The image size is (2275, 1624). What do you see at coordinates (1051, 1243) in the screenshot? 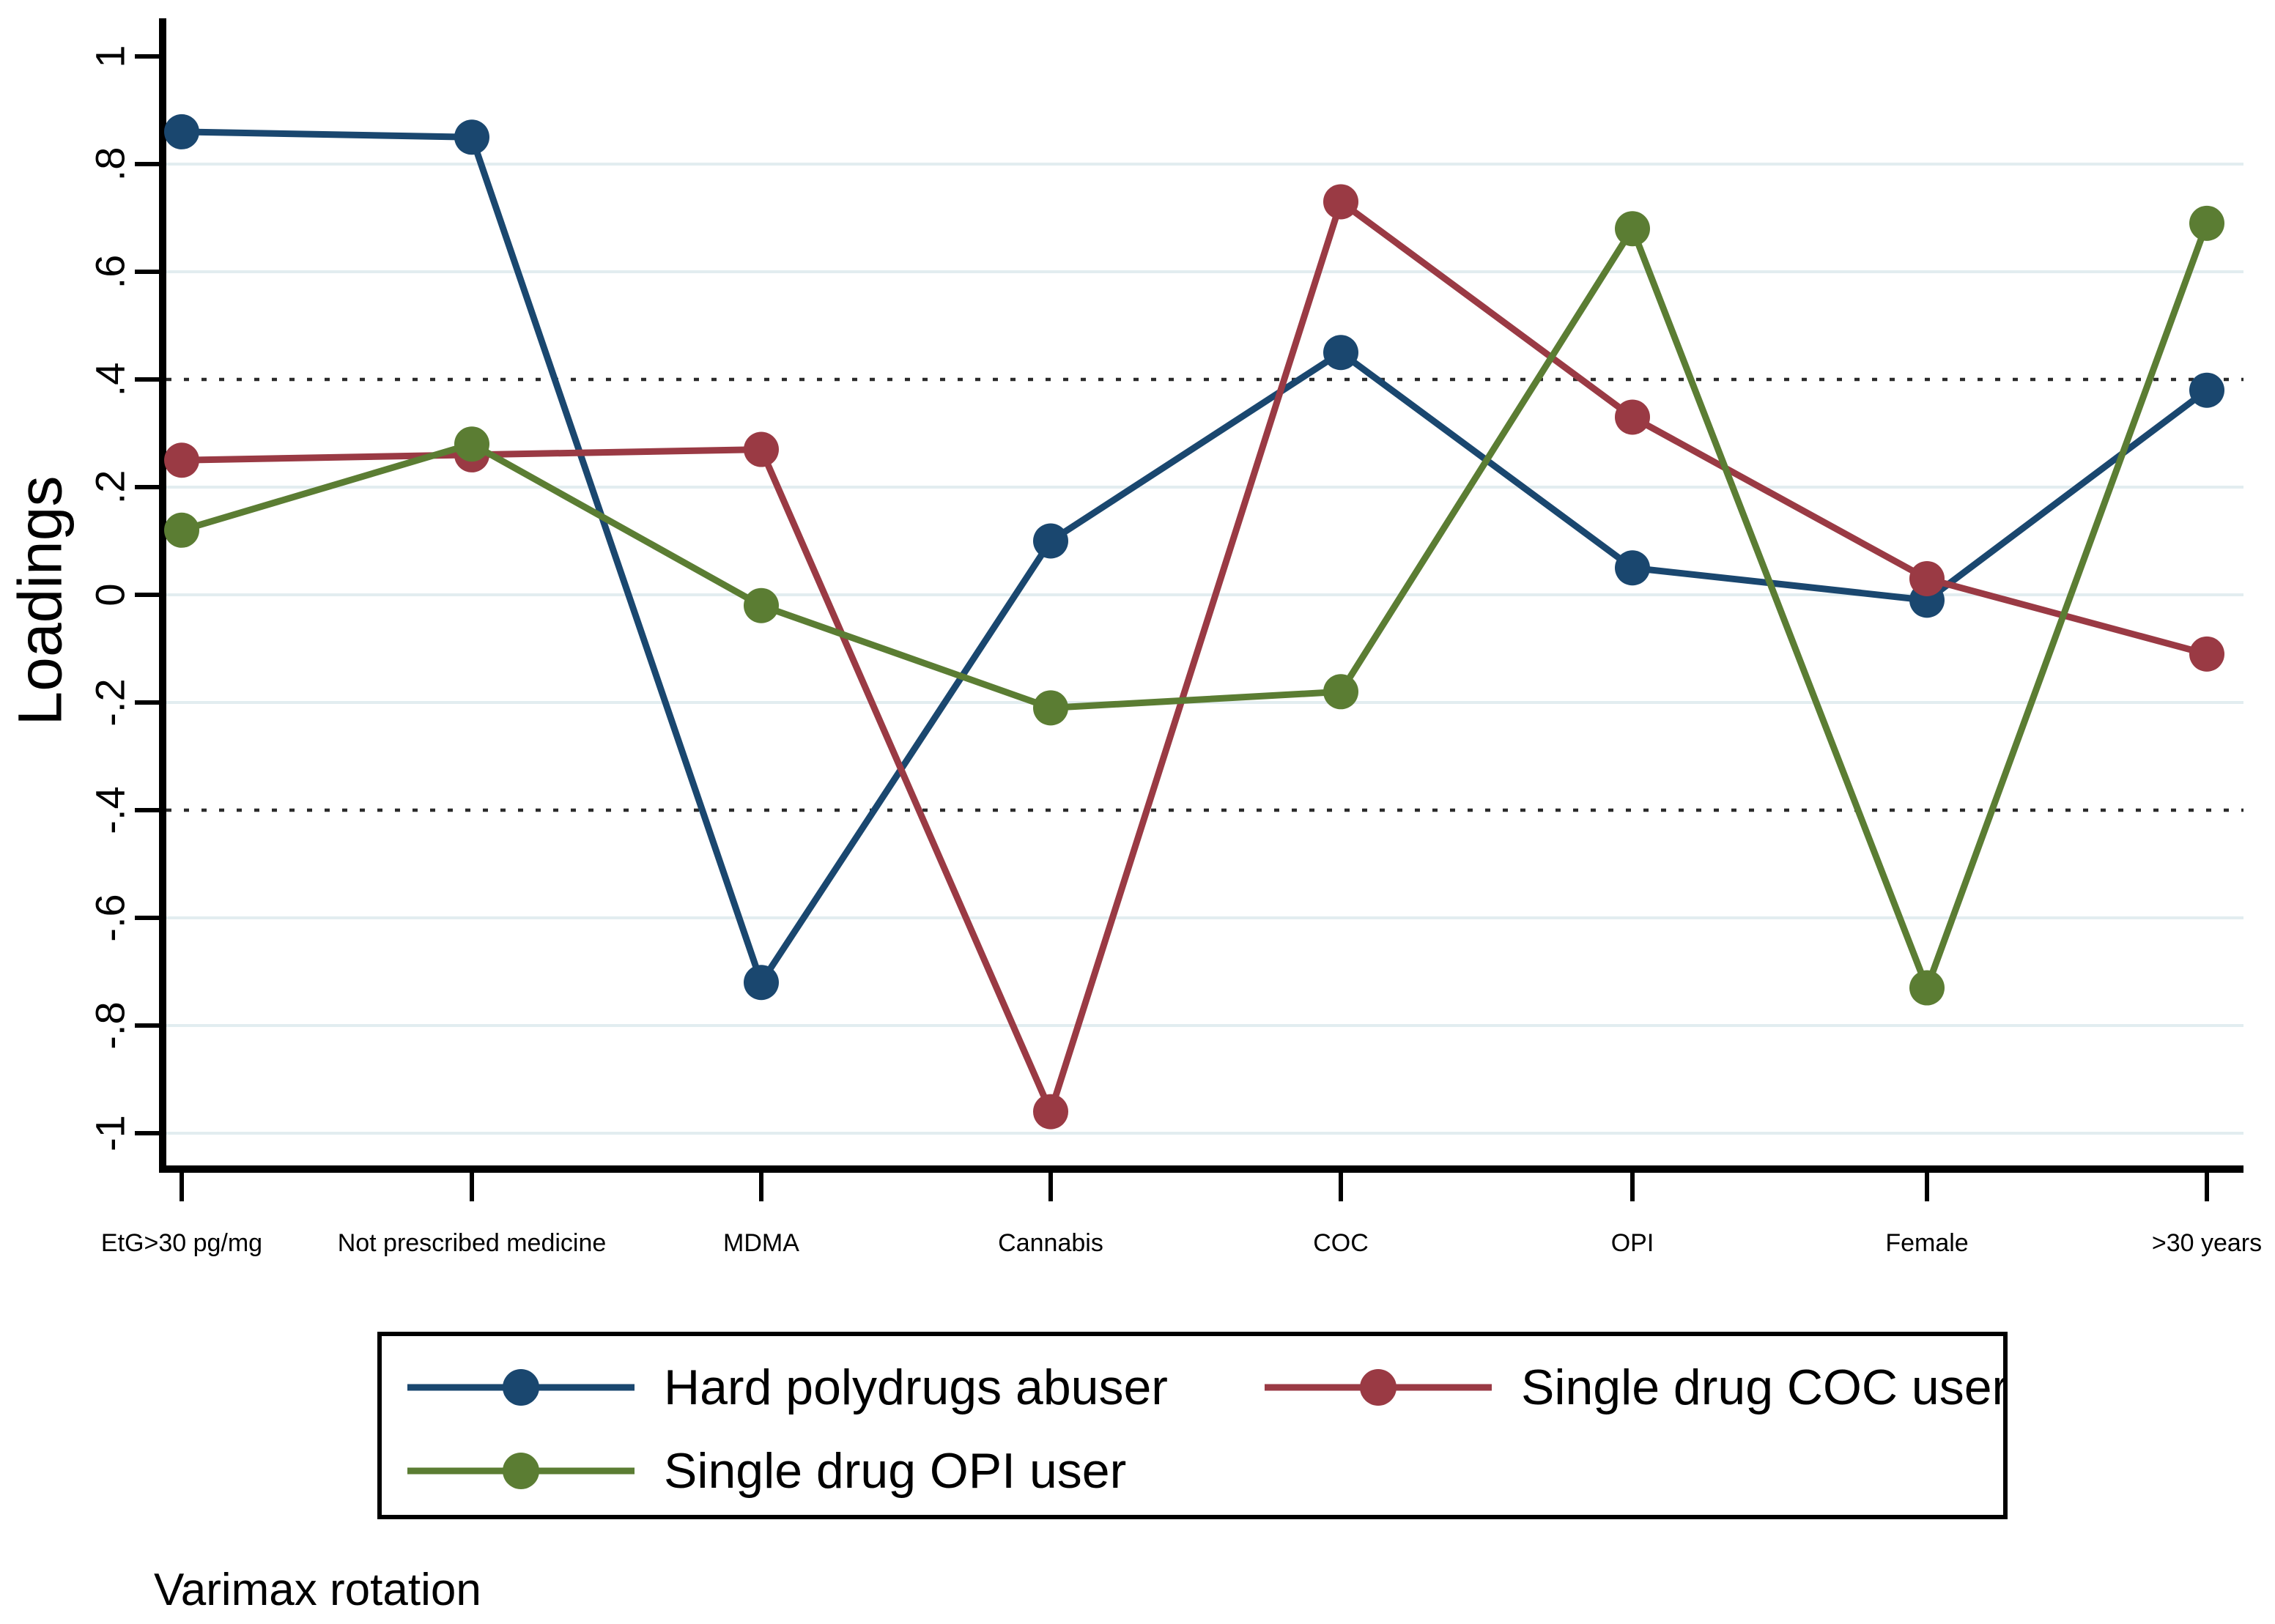
I see `x-tick-label: Cannabis` at bounding box center [1051, 1243].